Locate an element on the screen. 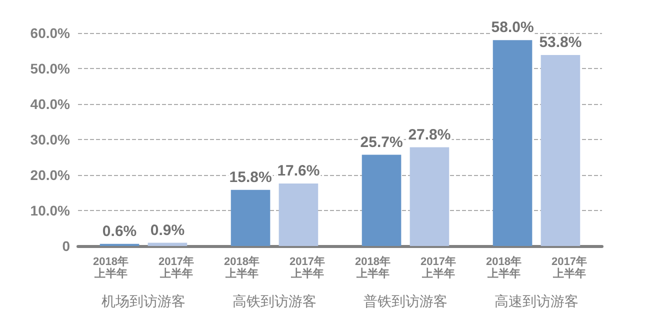  y-tick-label: 40.0% is located at coordinates (50, 104).